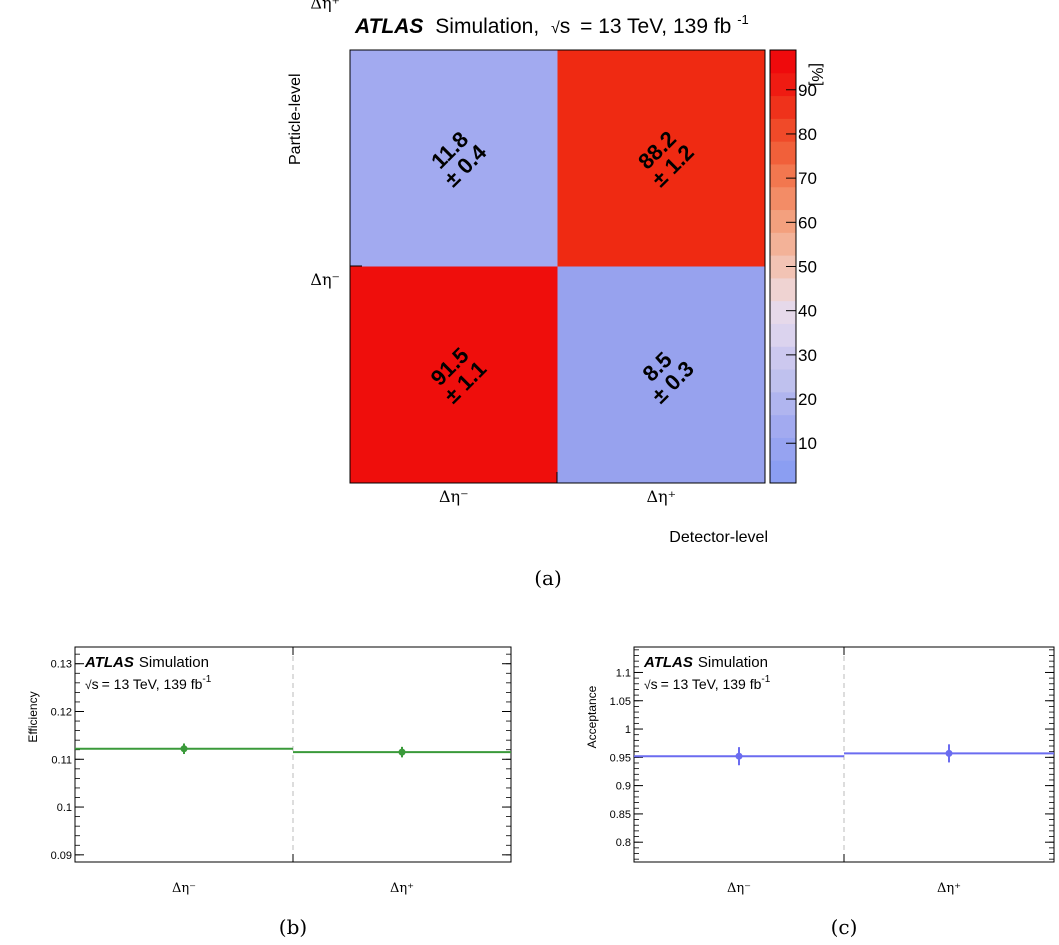 This screenshot has height=945, width=1059. What do you see at coordinates (33, 716) in the screenshot?
I see `y-axis-label: Efficiency` at bounding box center [33, 716].